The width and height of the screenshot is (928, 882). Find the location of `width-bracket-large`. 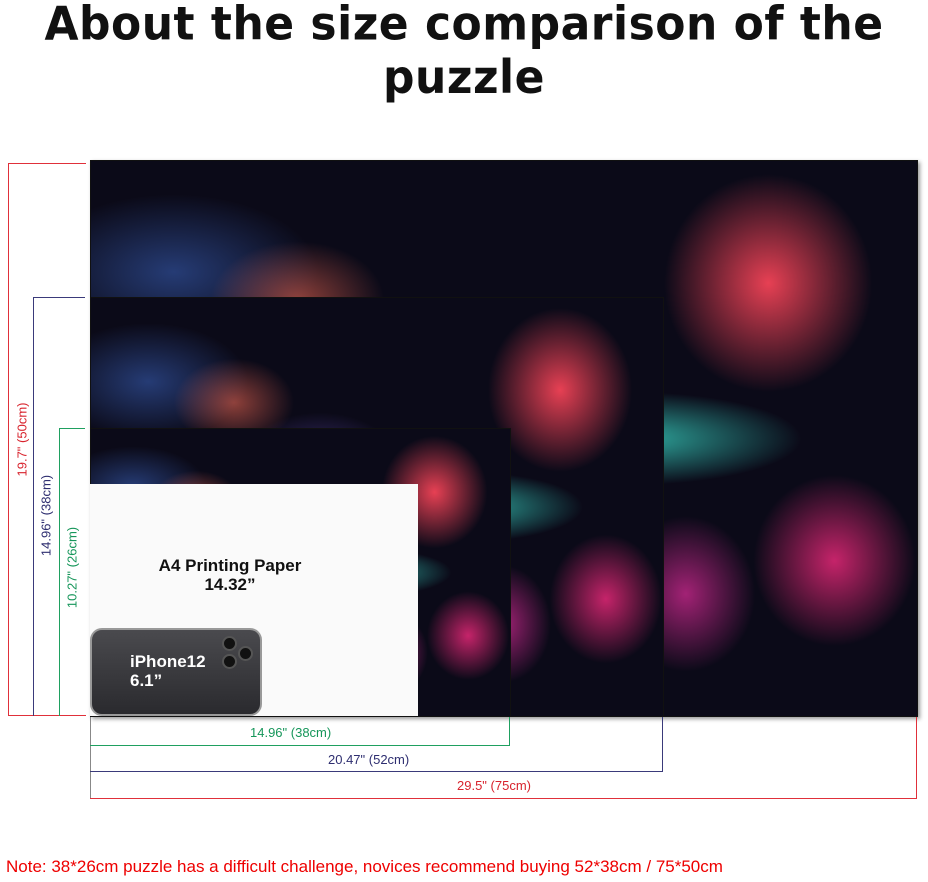

width-bracket-large is located at coordinates (503, 798).